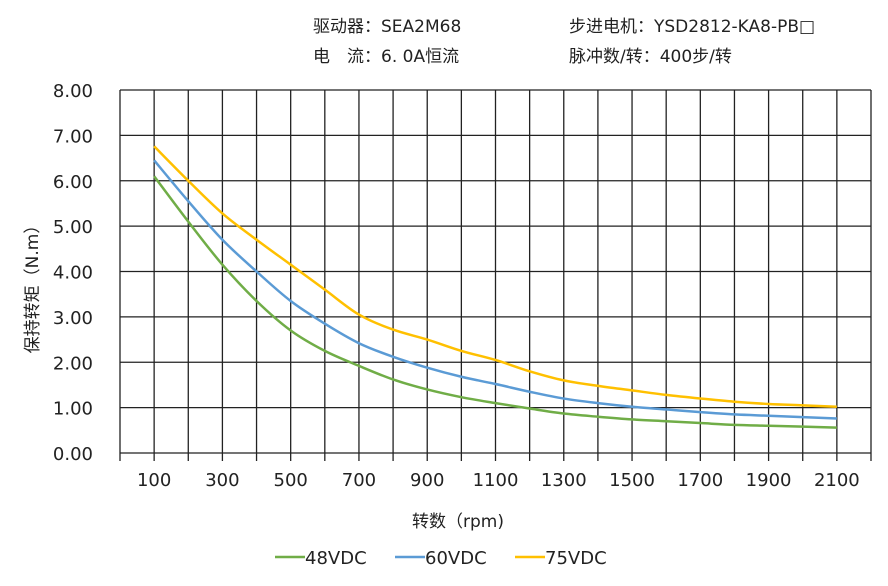 This screenshot has height=586, width=888. Describe the element at coordinates (700, 480) in the screenshot. I see `x-tick-label: 1700` at that location.